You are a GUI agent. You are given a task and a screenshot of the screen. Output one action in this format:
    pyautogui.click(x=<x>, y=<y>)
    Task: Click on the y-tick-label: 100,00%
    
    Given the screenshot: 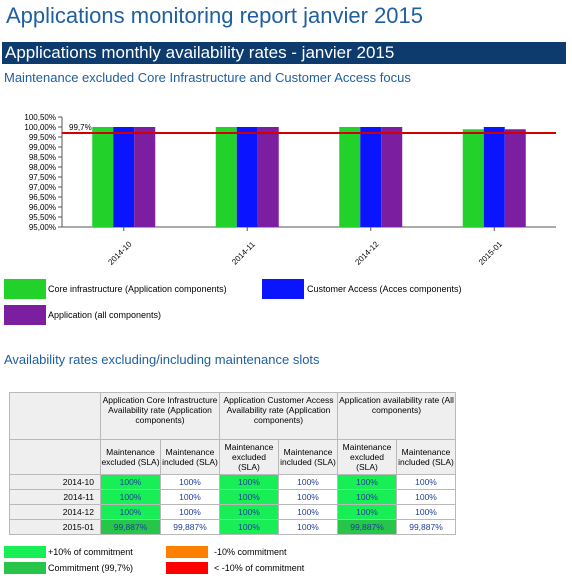 What is the action you would take?
    pyautogui.click(x=40, y=127)
    